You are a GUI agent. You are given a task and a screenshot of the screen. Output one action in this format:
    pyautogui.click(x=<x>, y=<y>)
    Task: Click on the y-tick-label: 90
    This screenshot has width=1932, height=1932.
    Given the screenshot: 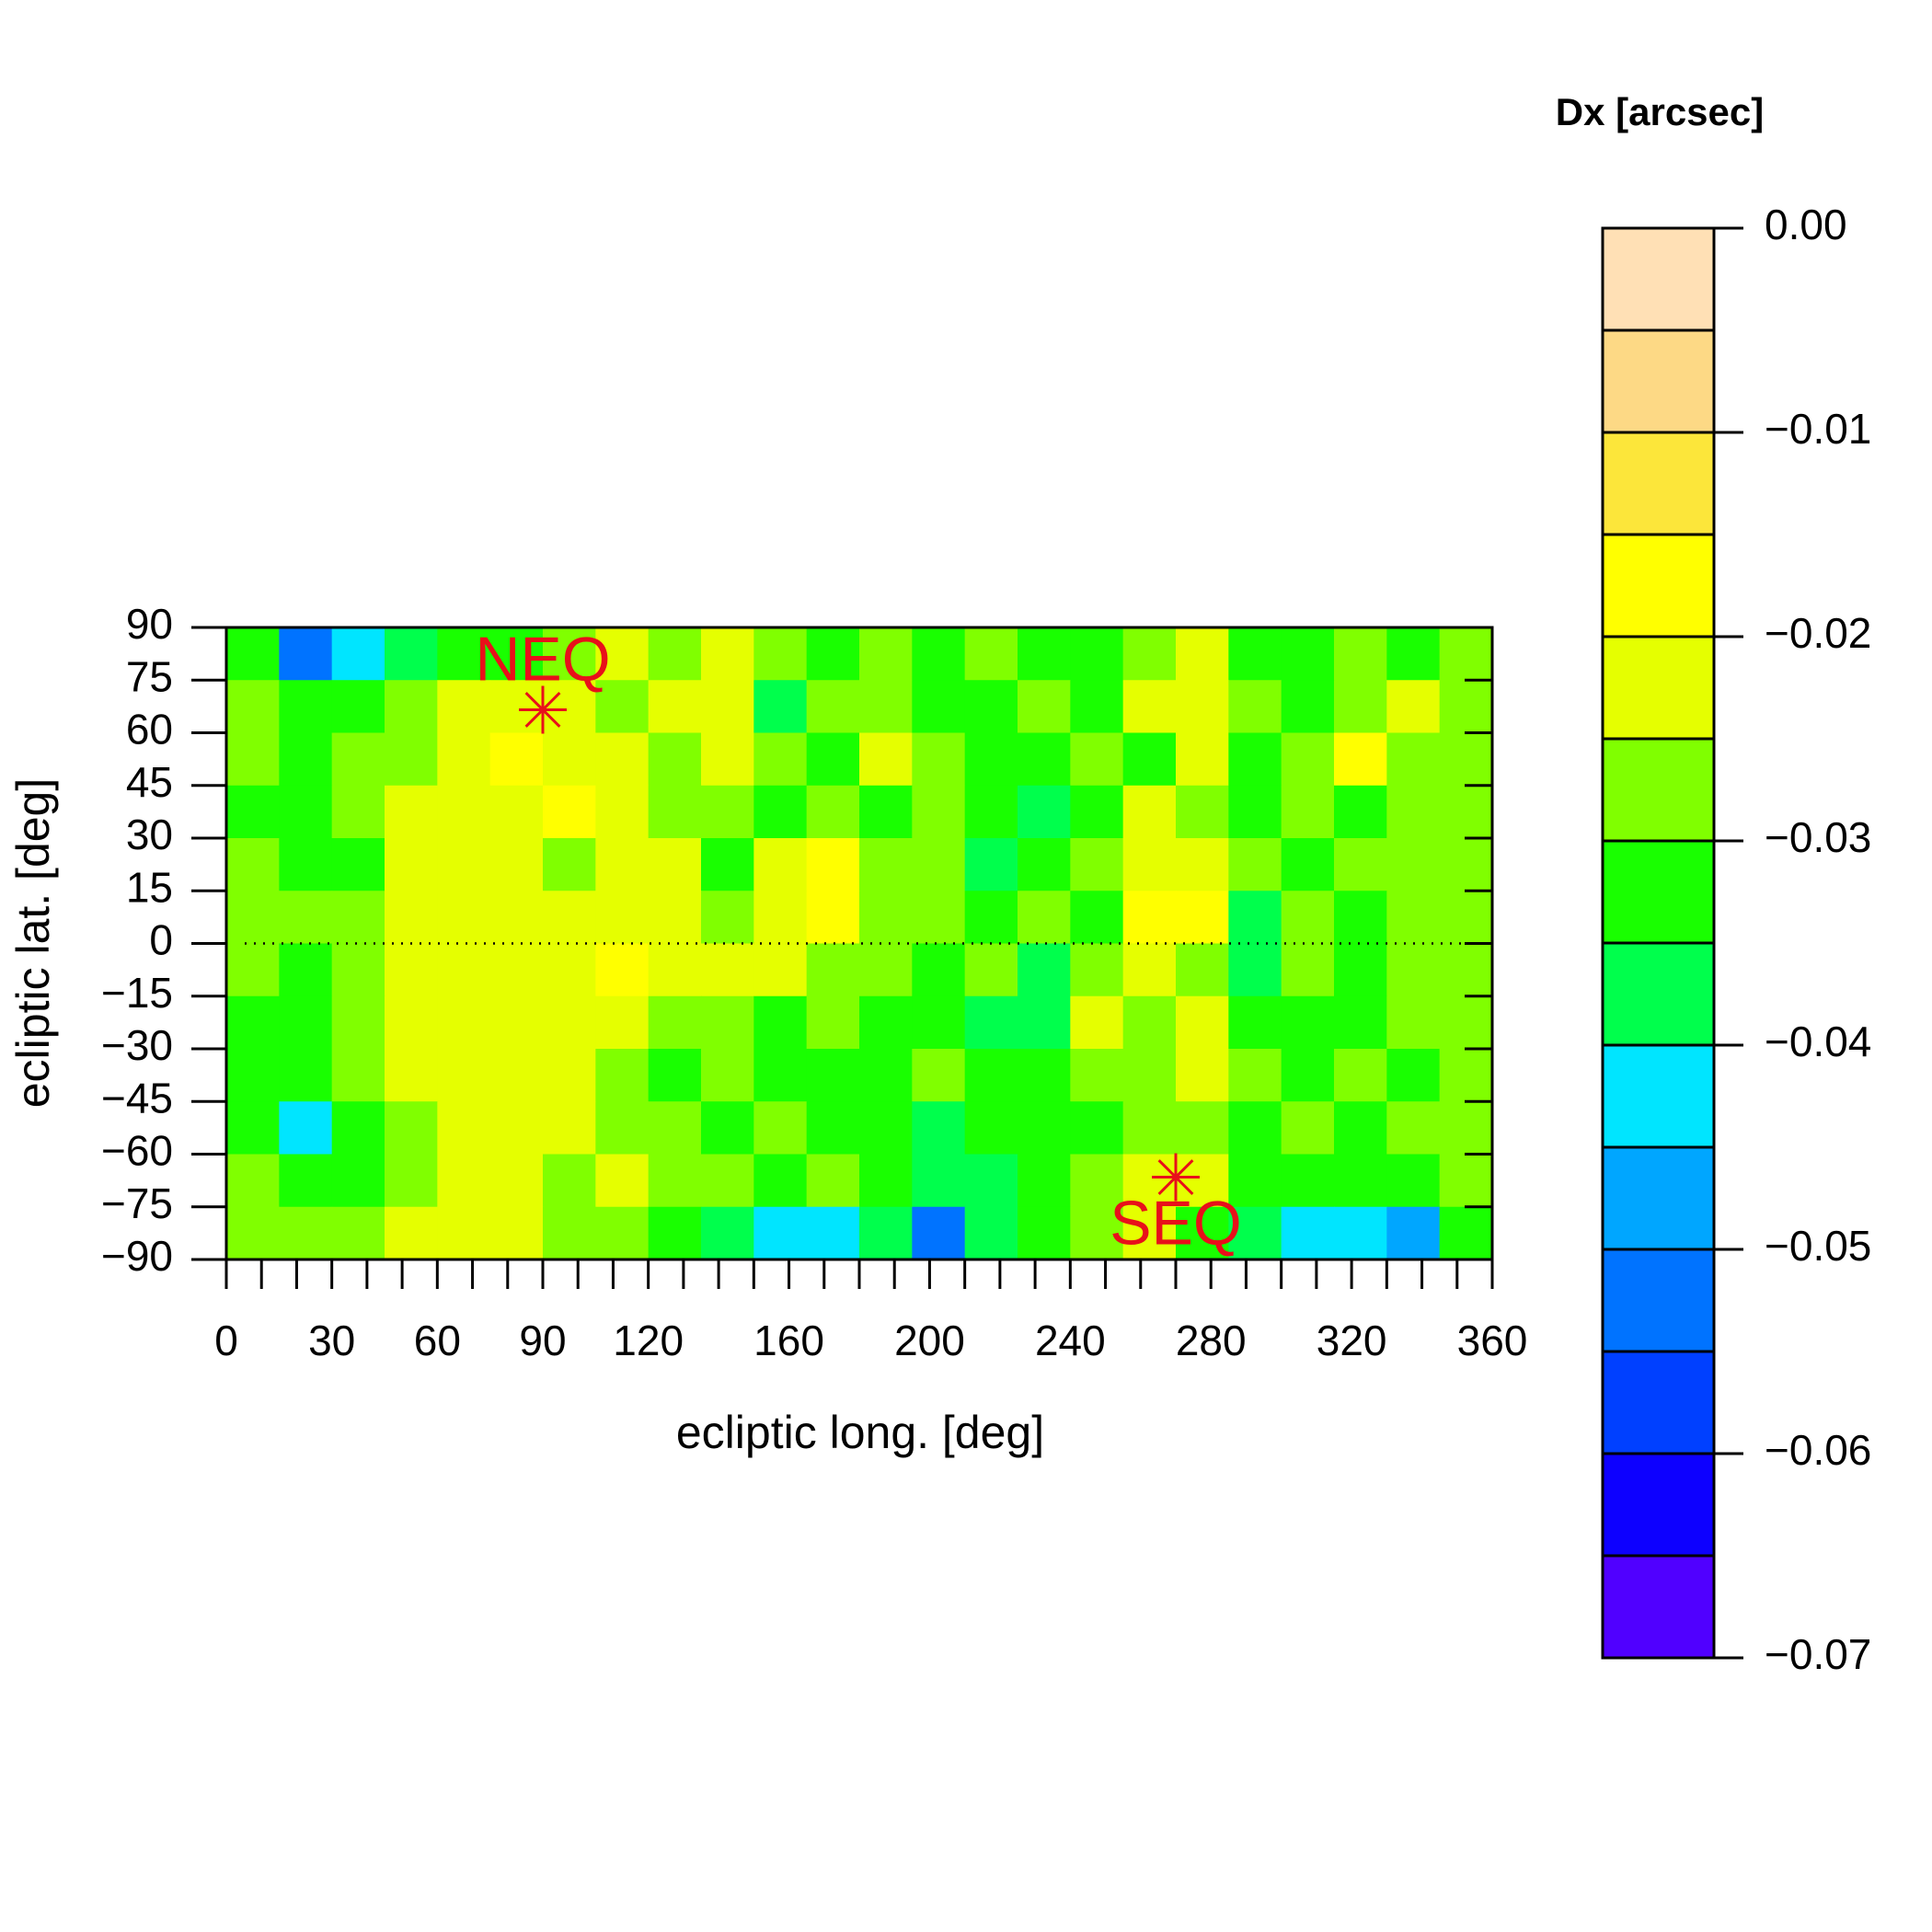 What is the action you would take?
    pyautogui.click(x=149, y=624)
    